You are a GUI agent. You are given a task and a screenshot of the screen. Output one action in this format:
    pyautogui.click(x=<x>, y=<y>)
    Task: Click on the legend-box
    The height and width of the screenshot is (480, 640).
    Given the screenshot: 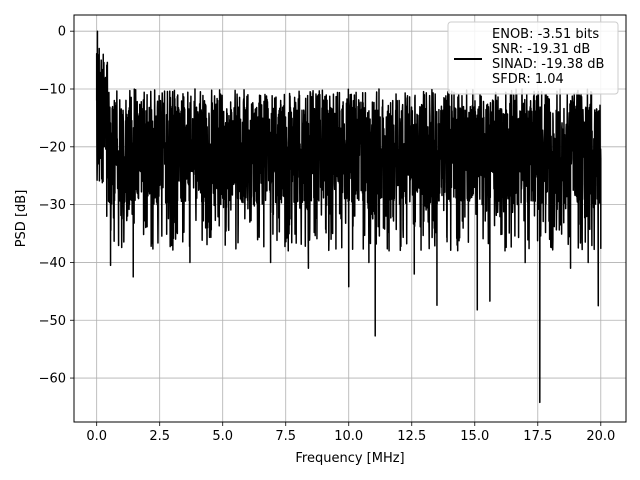 What is the action you would take?
    pyautogui.click(x=533, y=58)
    